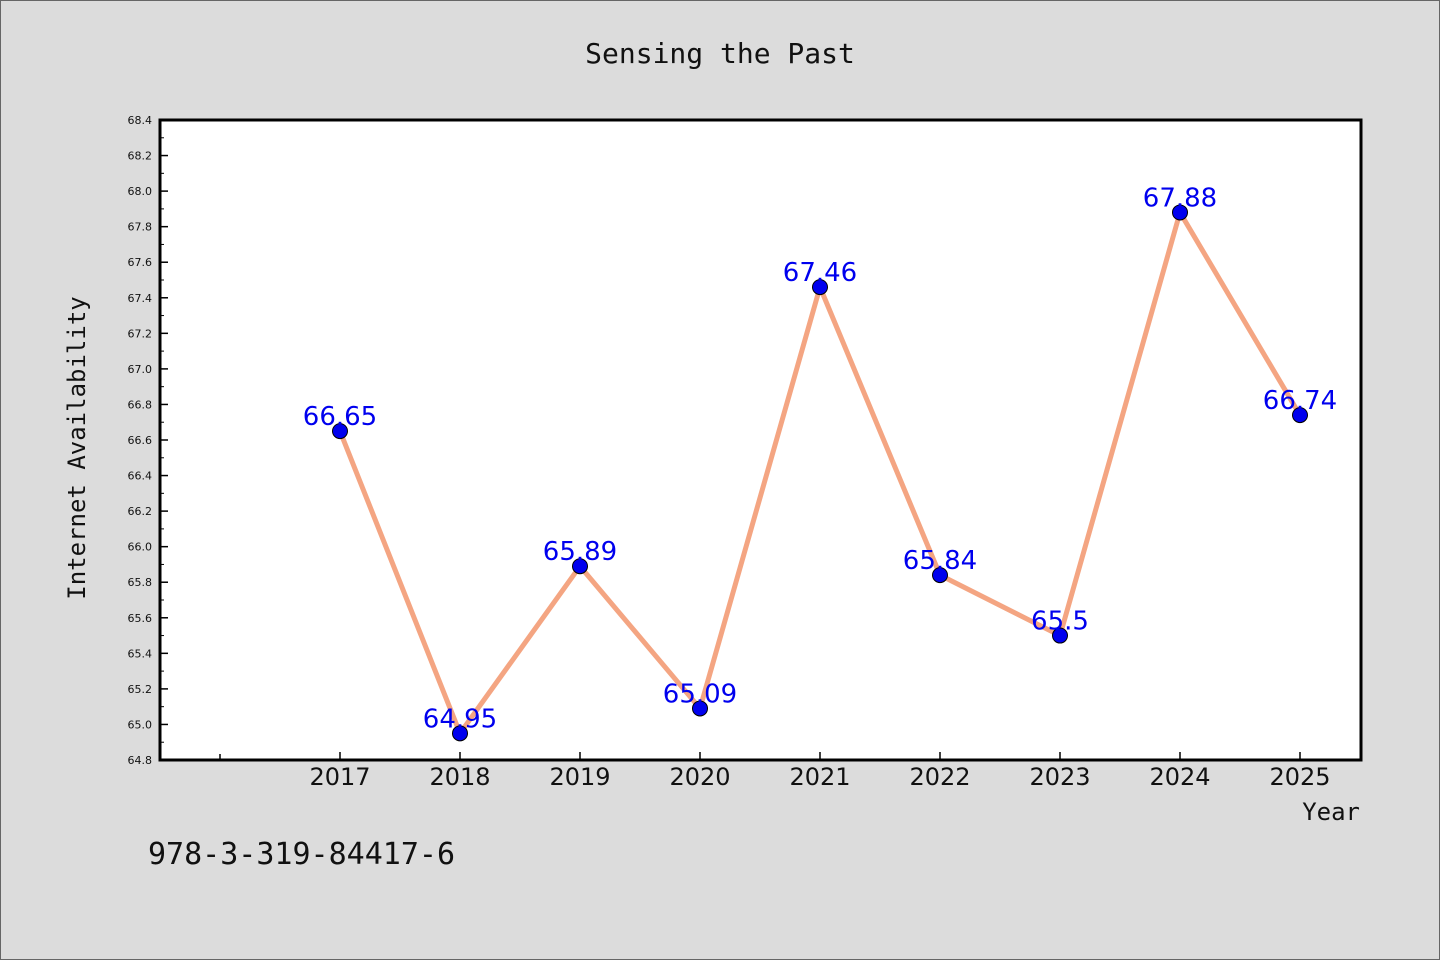 Image resolution: width=1440 pixels, height=960 pixels. Describe the element at coordinates (459, 777) in the screenshot. I see `x-tick-label: 2018` at that location.